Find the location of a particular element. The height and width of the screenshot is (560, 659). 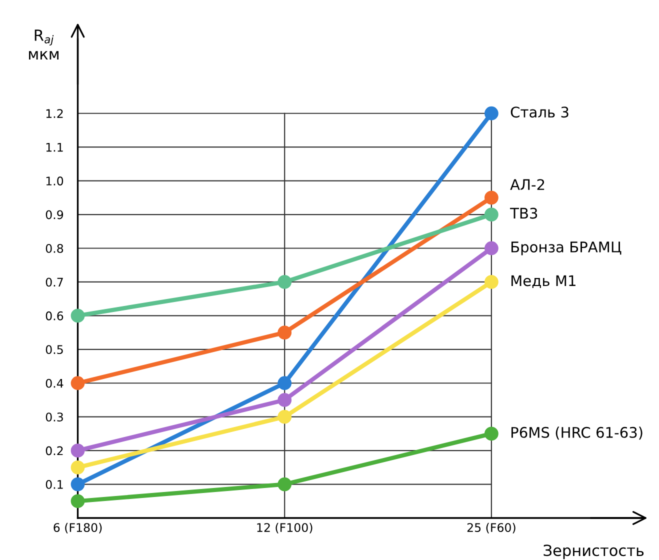

y-tick-label: 0.6 is located at coordinates (55, 315).